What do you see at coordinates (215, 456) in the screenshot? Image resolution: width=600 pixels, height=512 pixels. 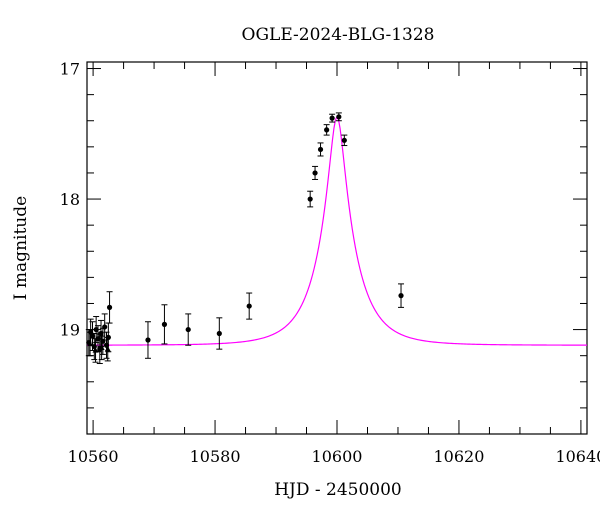 I see `x-tick-label: 10580` at bounding box center [215, 456].